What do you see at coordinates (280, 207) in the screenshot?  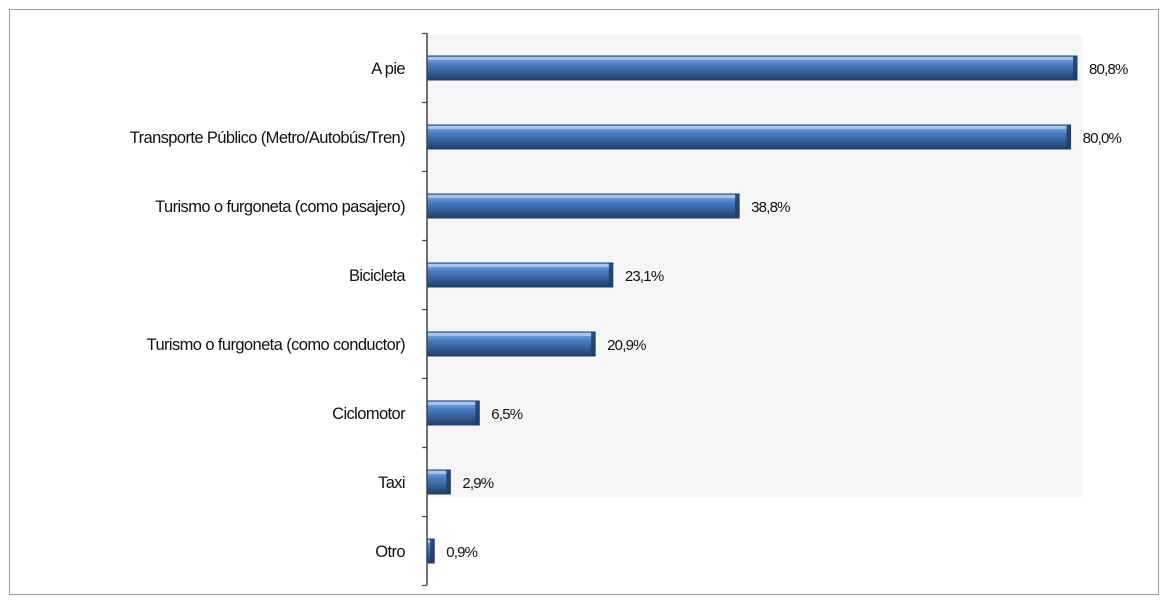 I see `category-label: Turismo o furgoneta (como pasajero)` at bounding box center [280, 207].